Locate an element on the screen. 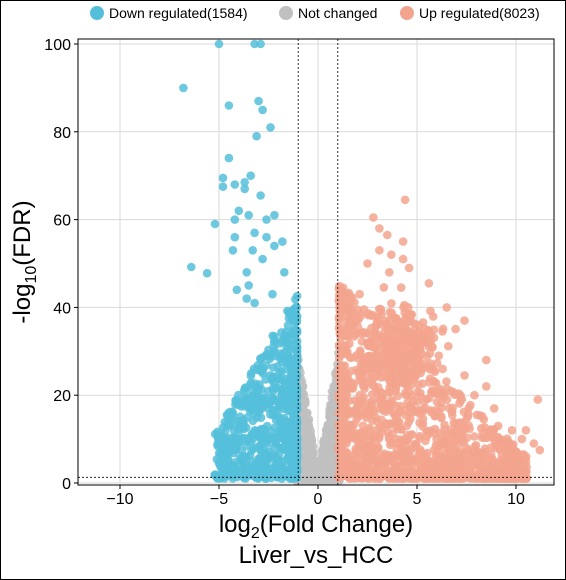 Image resolution: width=566 pixels, height=580 pixels. x-tick-label: 0 is located at coordinates (318, 499).